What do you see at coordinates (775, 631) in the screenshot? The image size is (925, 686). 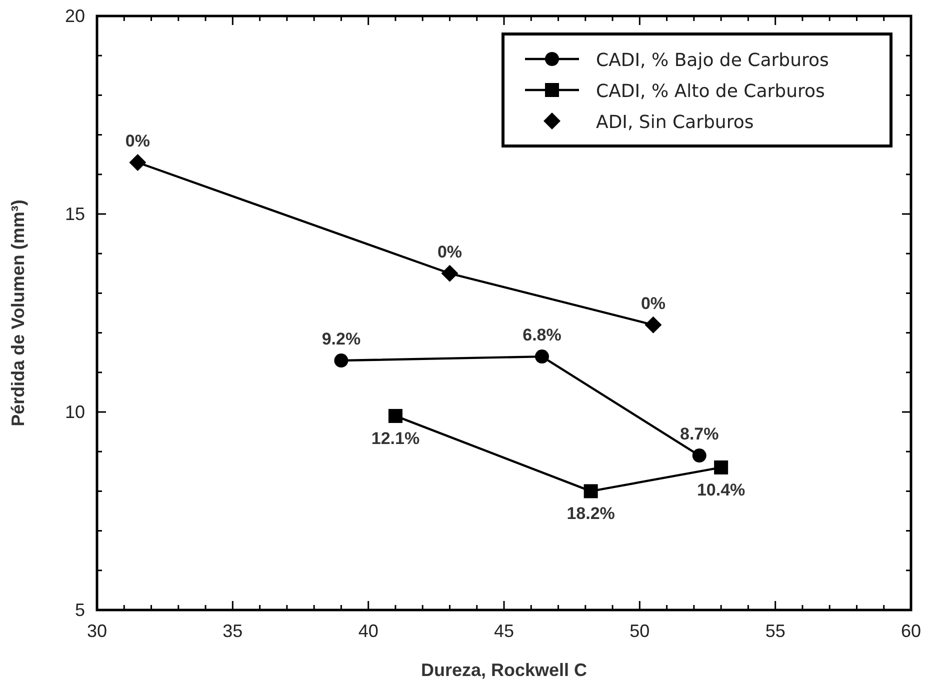 I see `x-tick-label: 55` at bounding box center [775, 631].